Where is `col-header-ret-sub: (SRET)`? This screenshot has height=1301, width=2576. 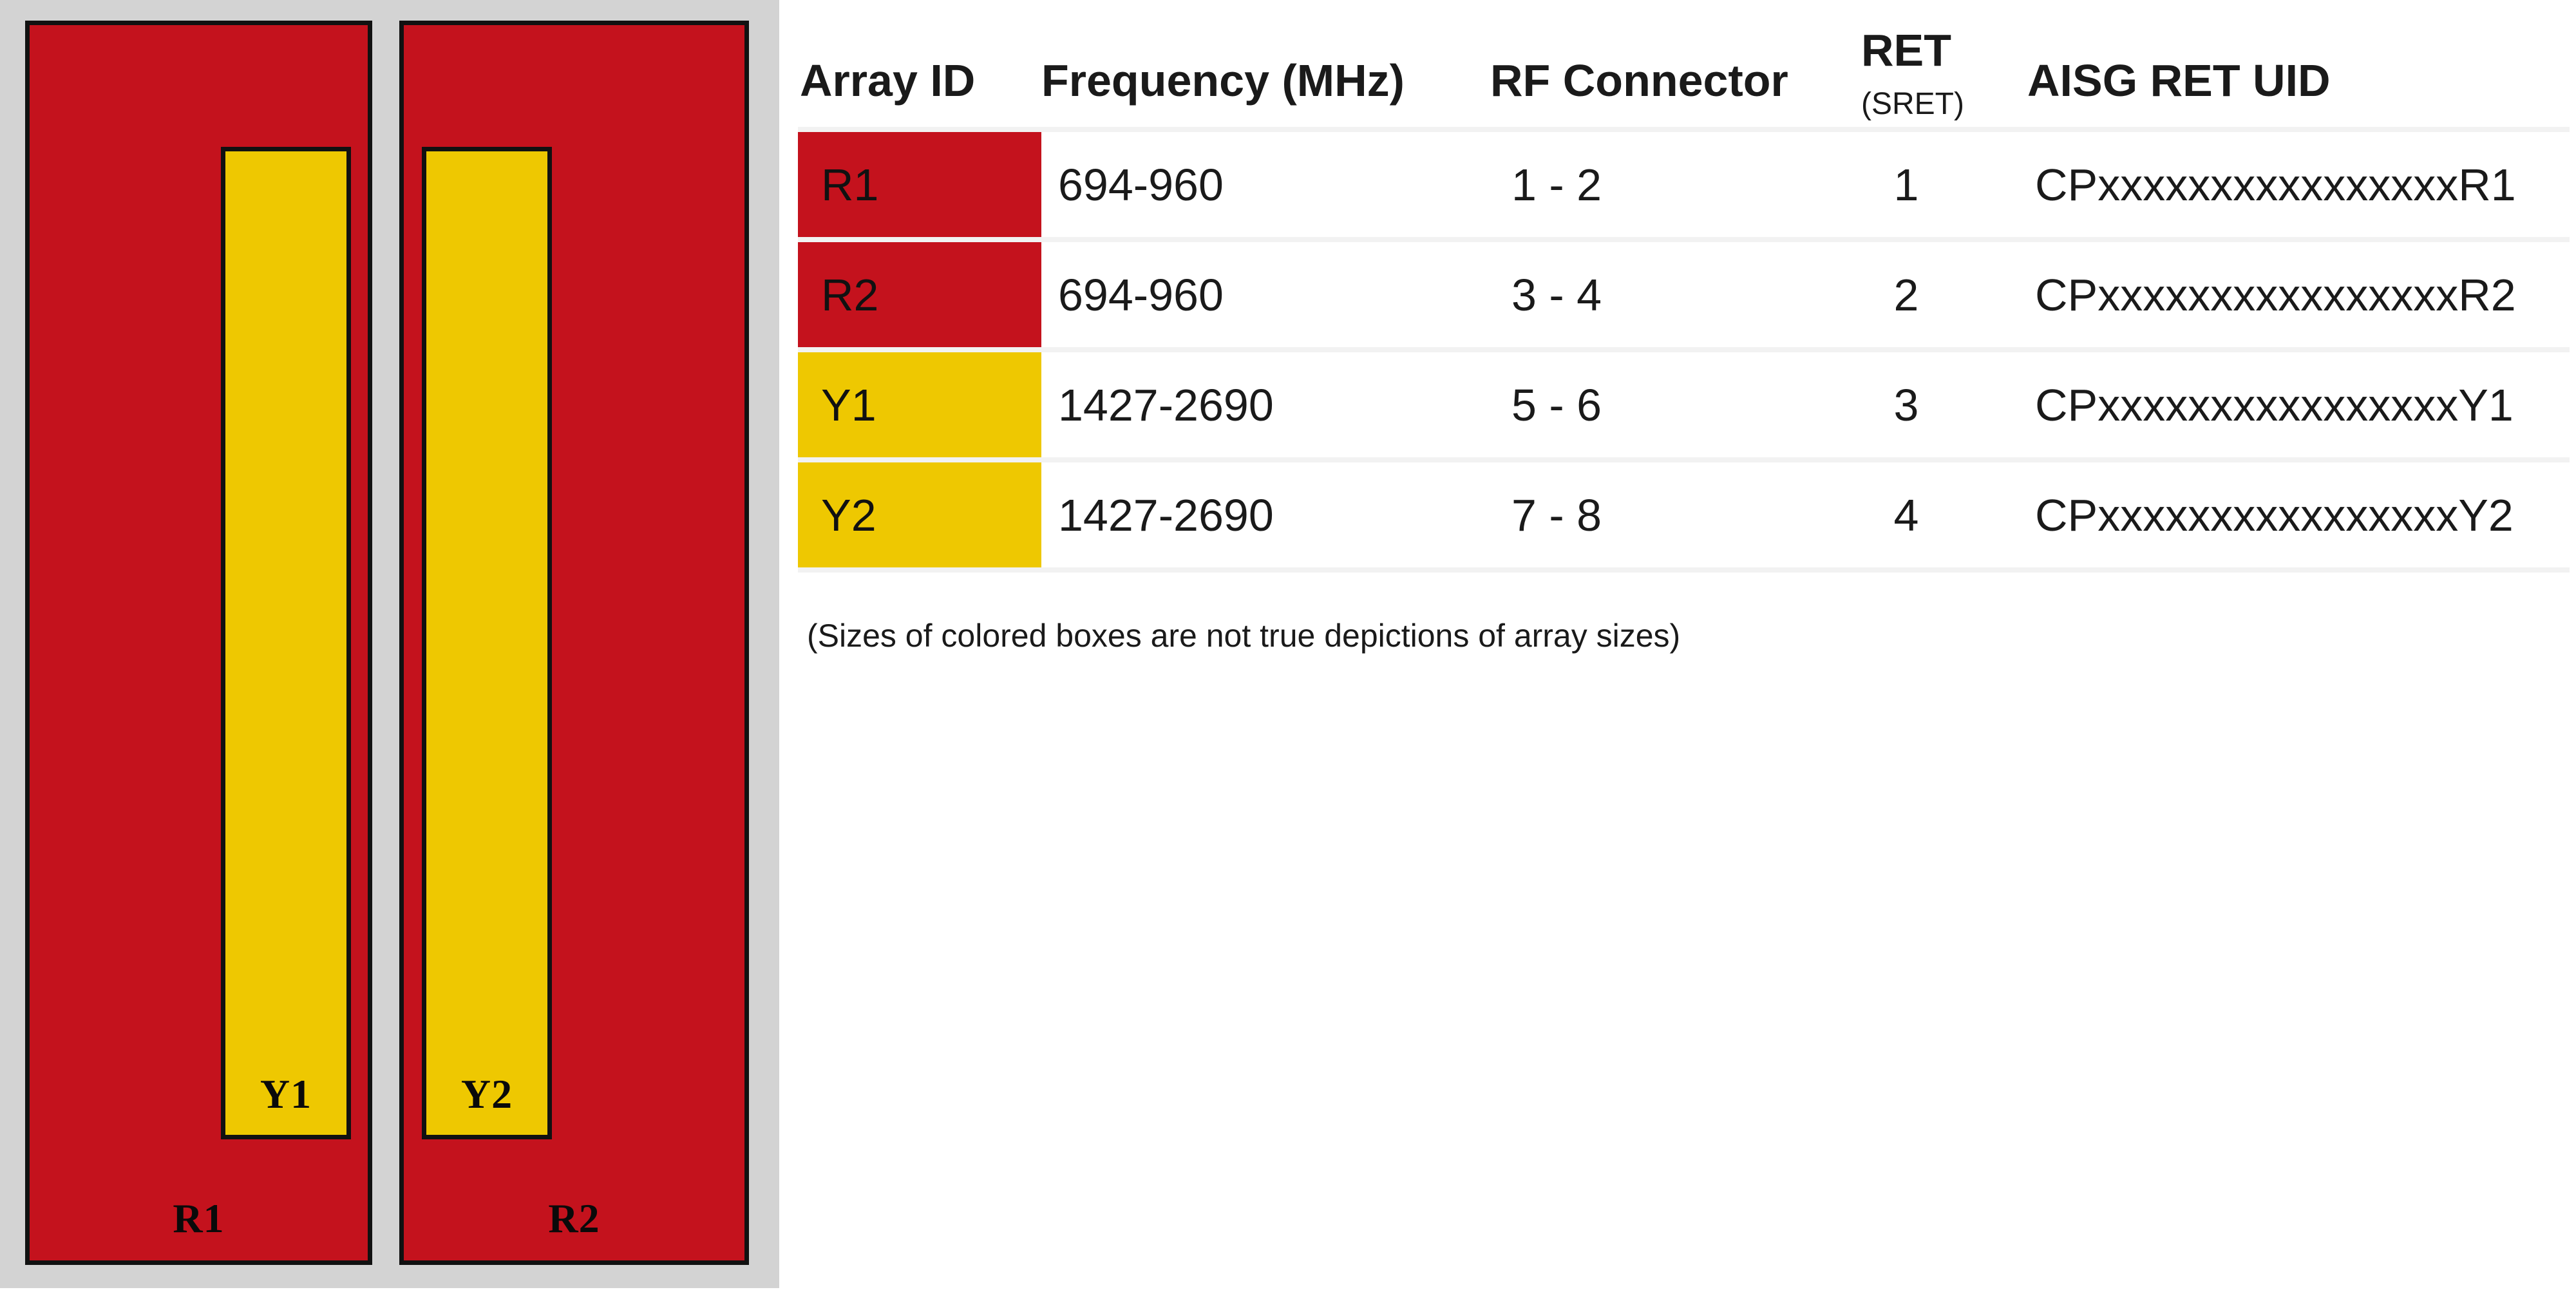
col-header-ret-sub: (SRET) is located at coordinates (1913, 104).